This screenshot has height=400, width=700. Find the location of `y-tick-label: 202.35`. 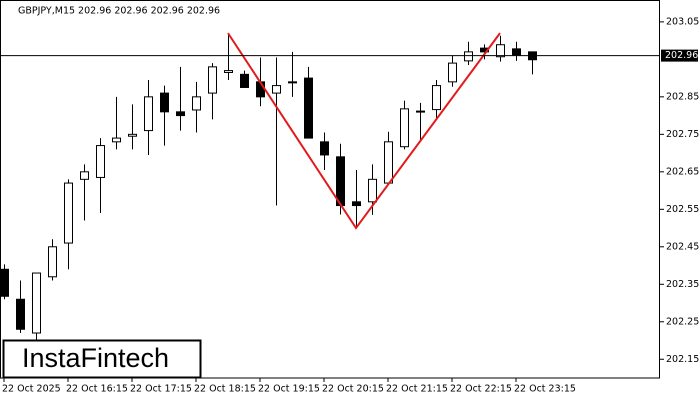

y-tick-label: 202.35 is located at coordinates (682, 284).